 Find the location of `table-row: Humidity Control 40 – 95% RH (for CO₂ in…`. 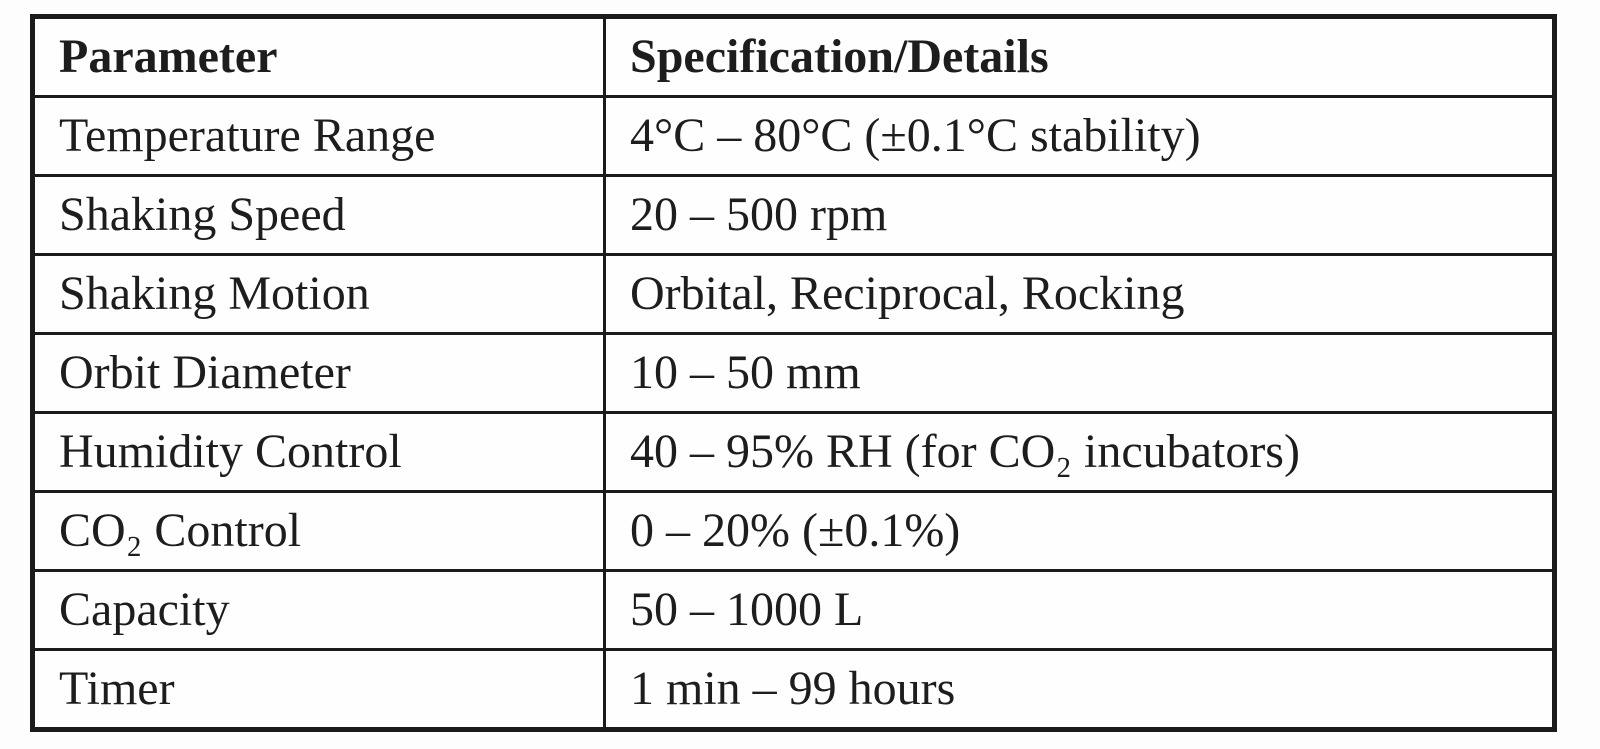

table-row: Humidity Control 40 – 95% RH (for CO₂ in… is located at coordinates (793, 452).